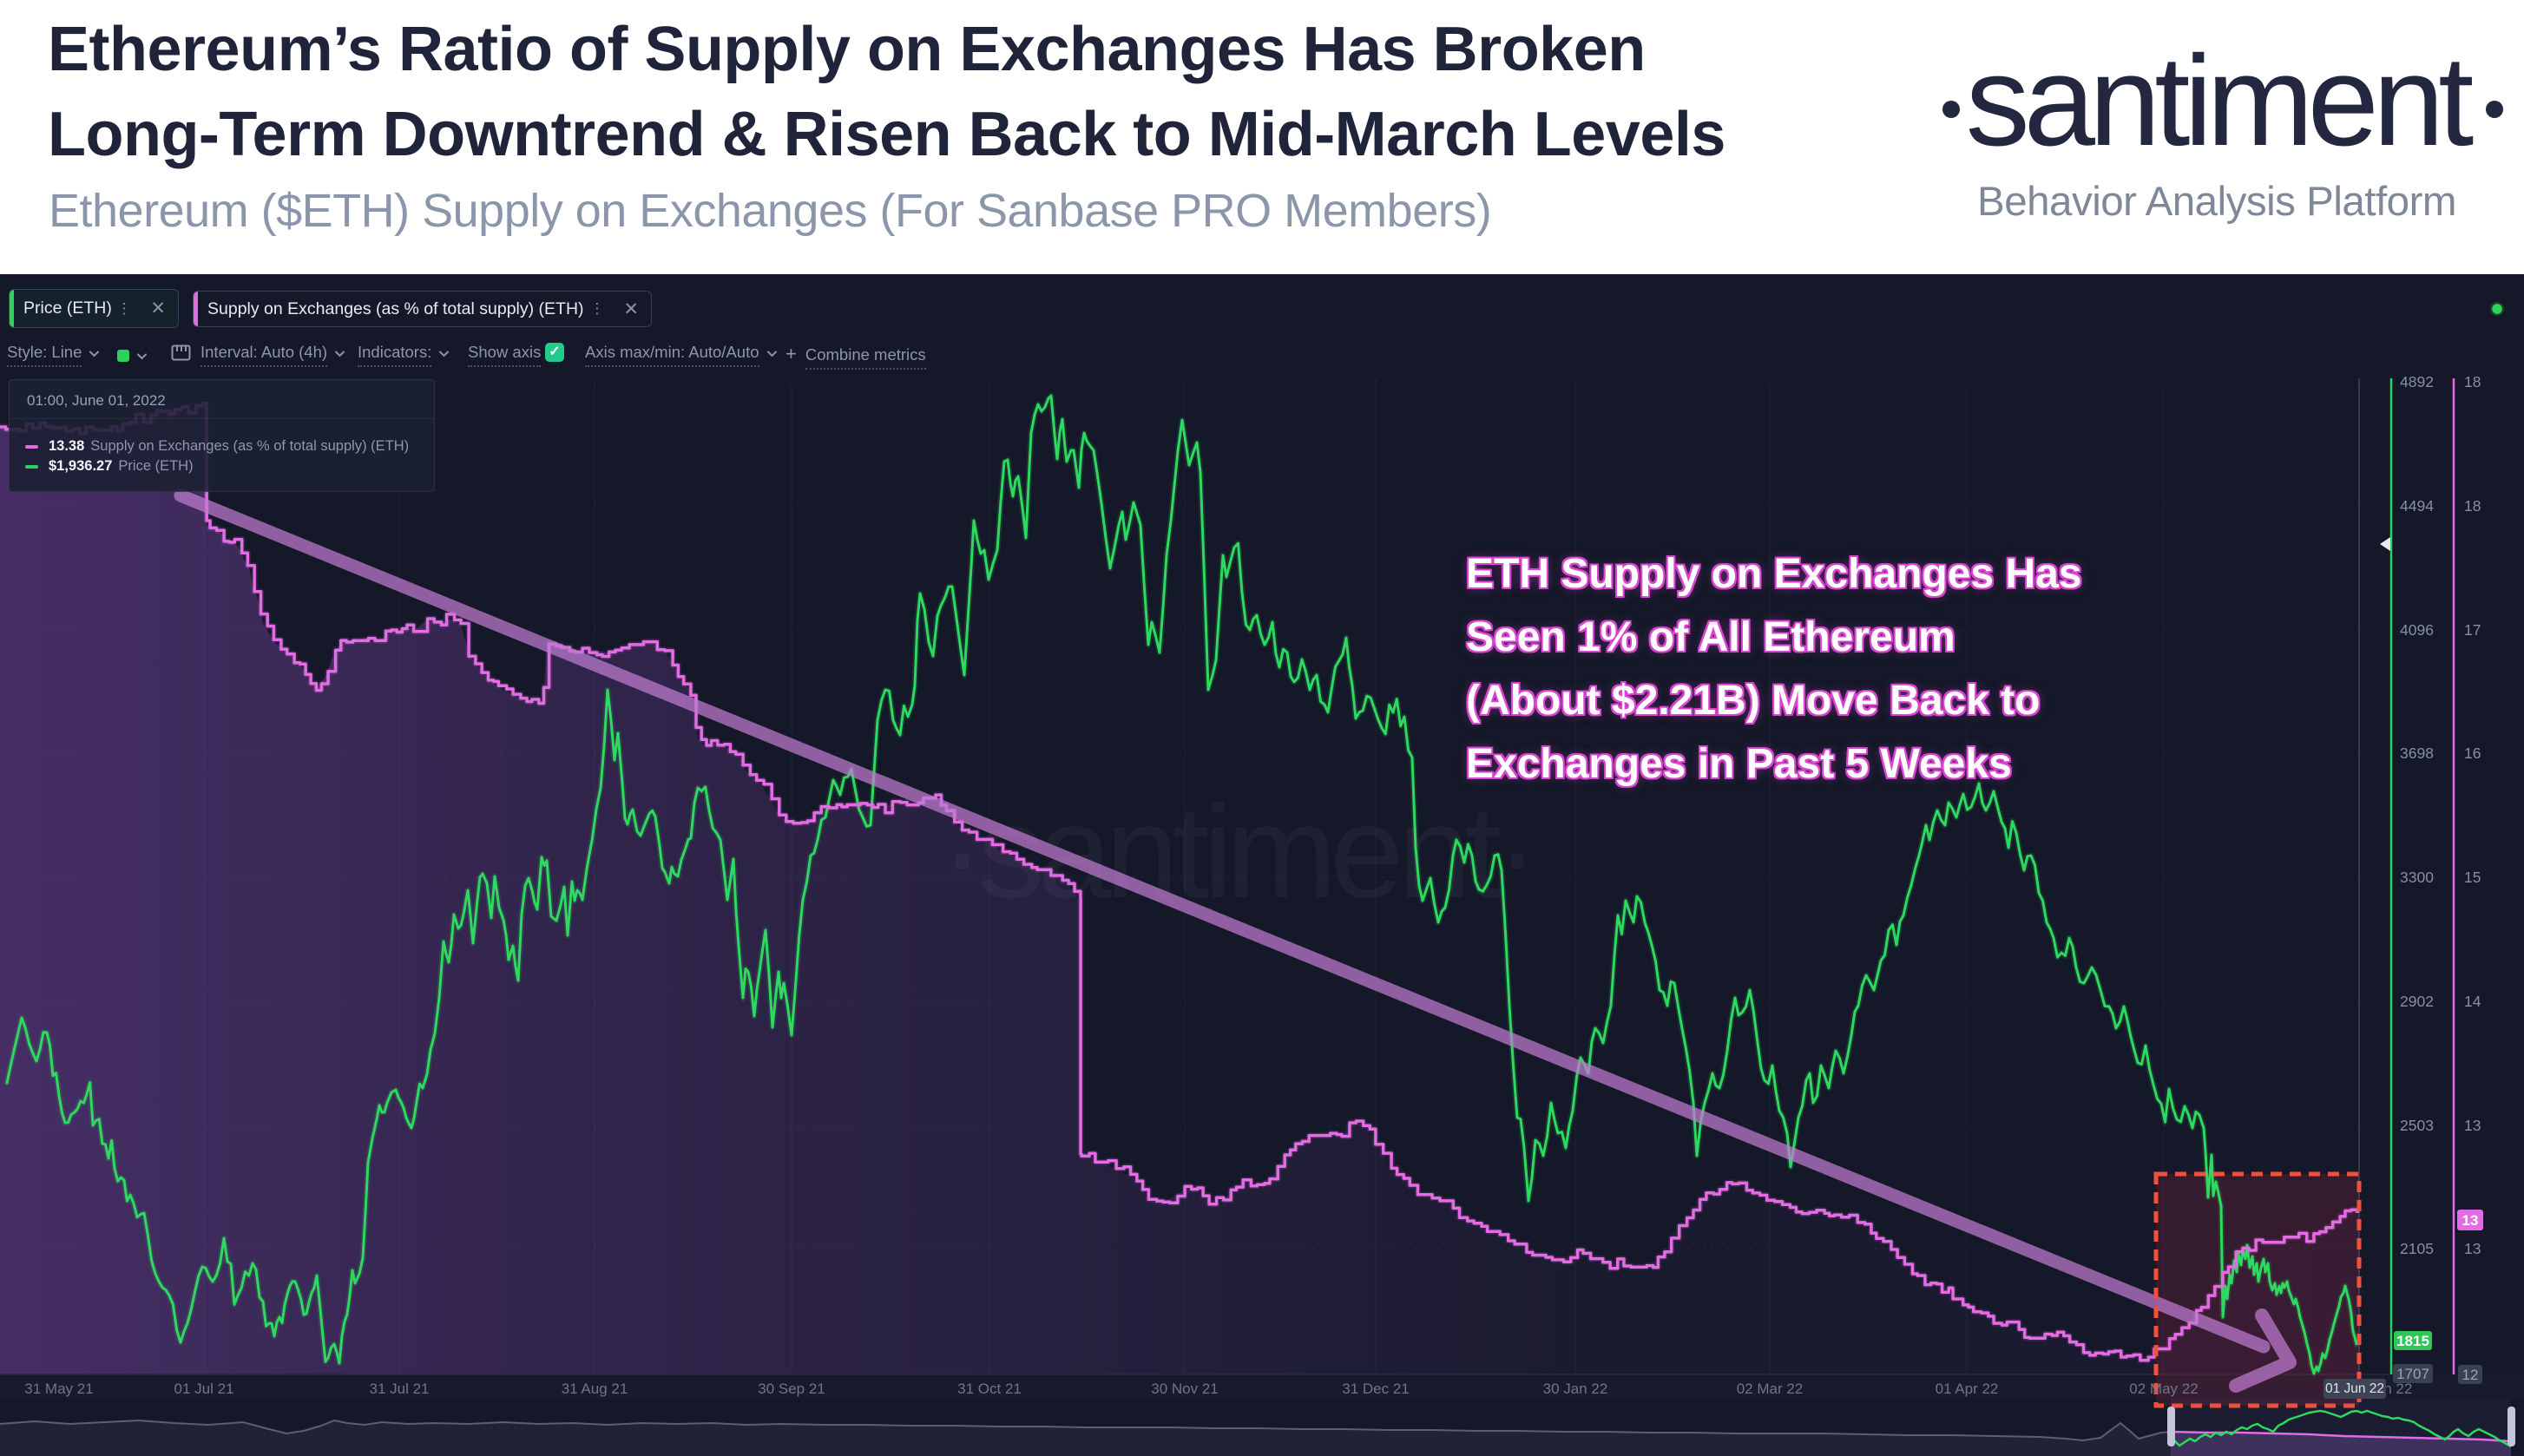 This screenshot has width=2524, height=1456. What do you see at coordinates (2417, 506) in the screenshot?
I see `svg-text: 4494` at bounding box center [2417, 506].